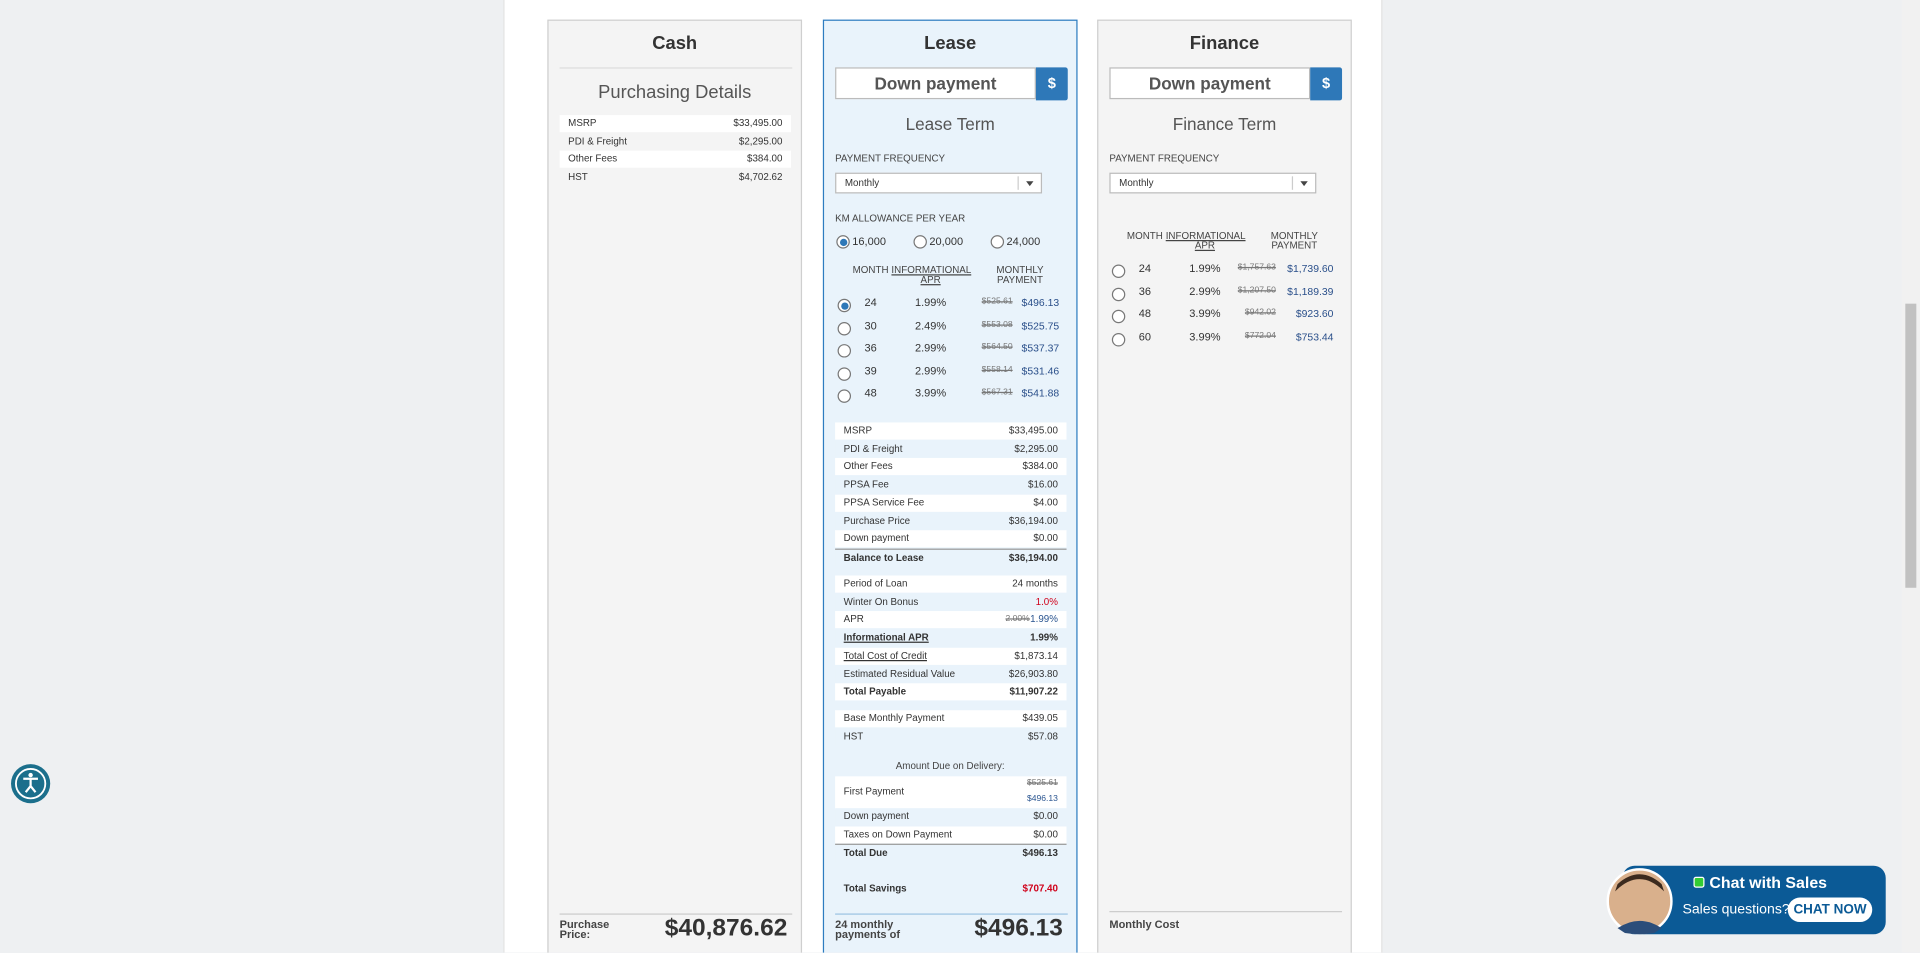 The height and width of the screenshot is (953, 1920). Describe the element at coordinates (951, 853) in the screenshot. I see `detail-row: Total Due $496.13` at that location.